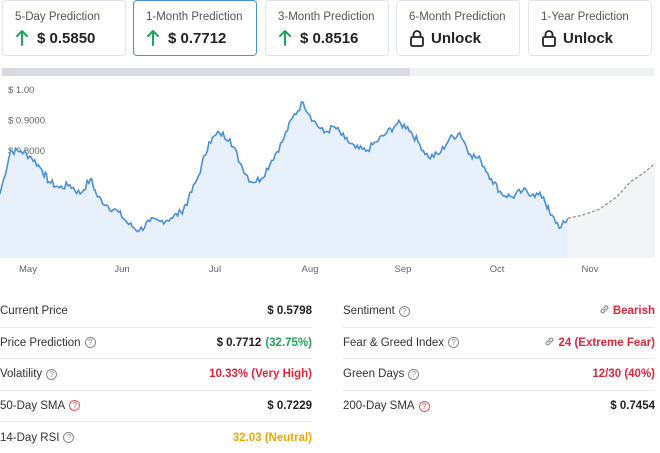  I want to click on chart-scroll-thumb, so click(206, 72).